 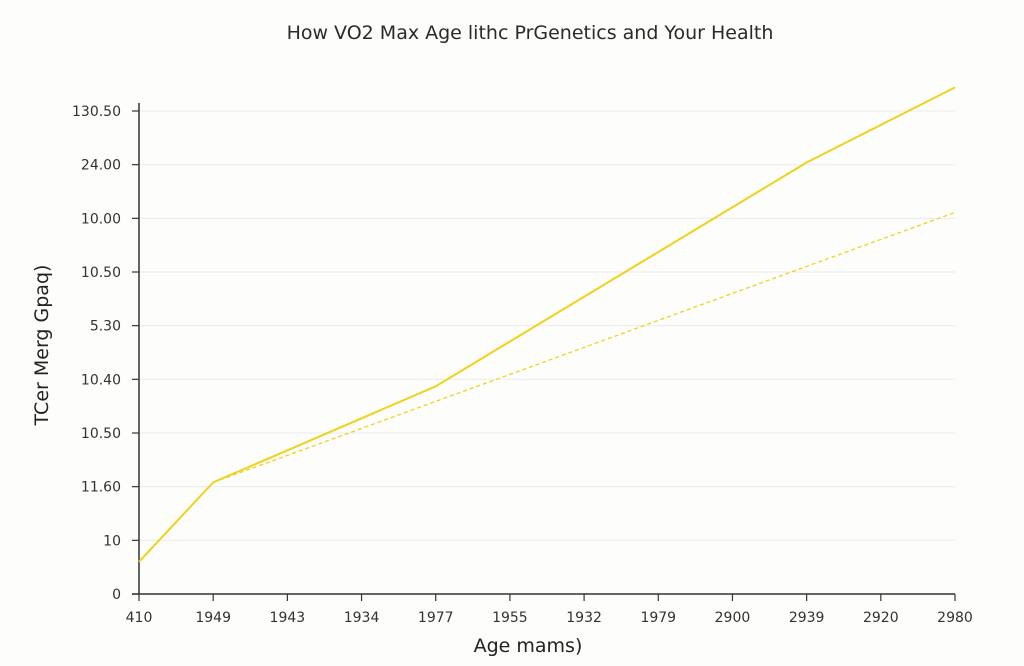 I want to click on x-tick-label: 1955, so click(x=510, y=618).